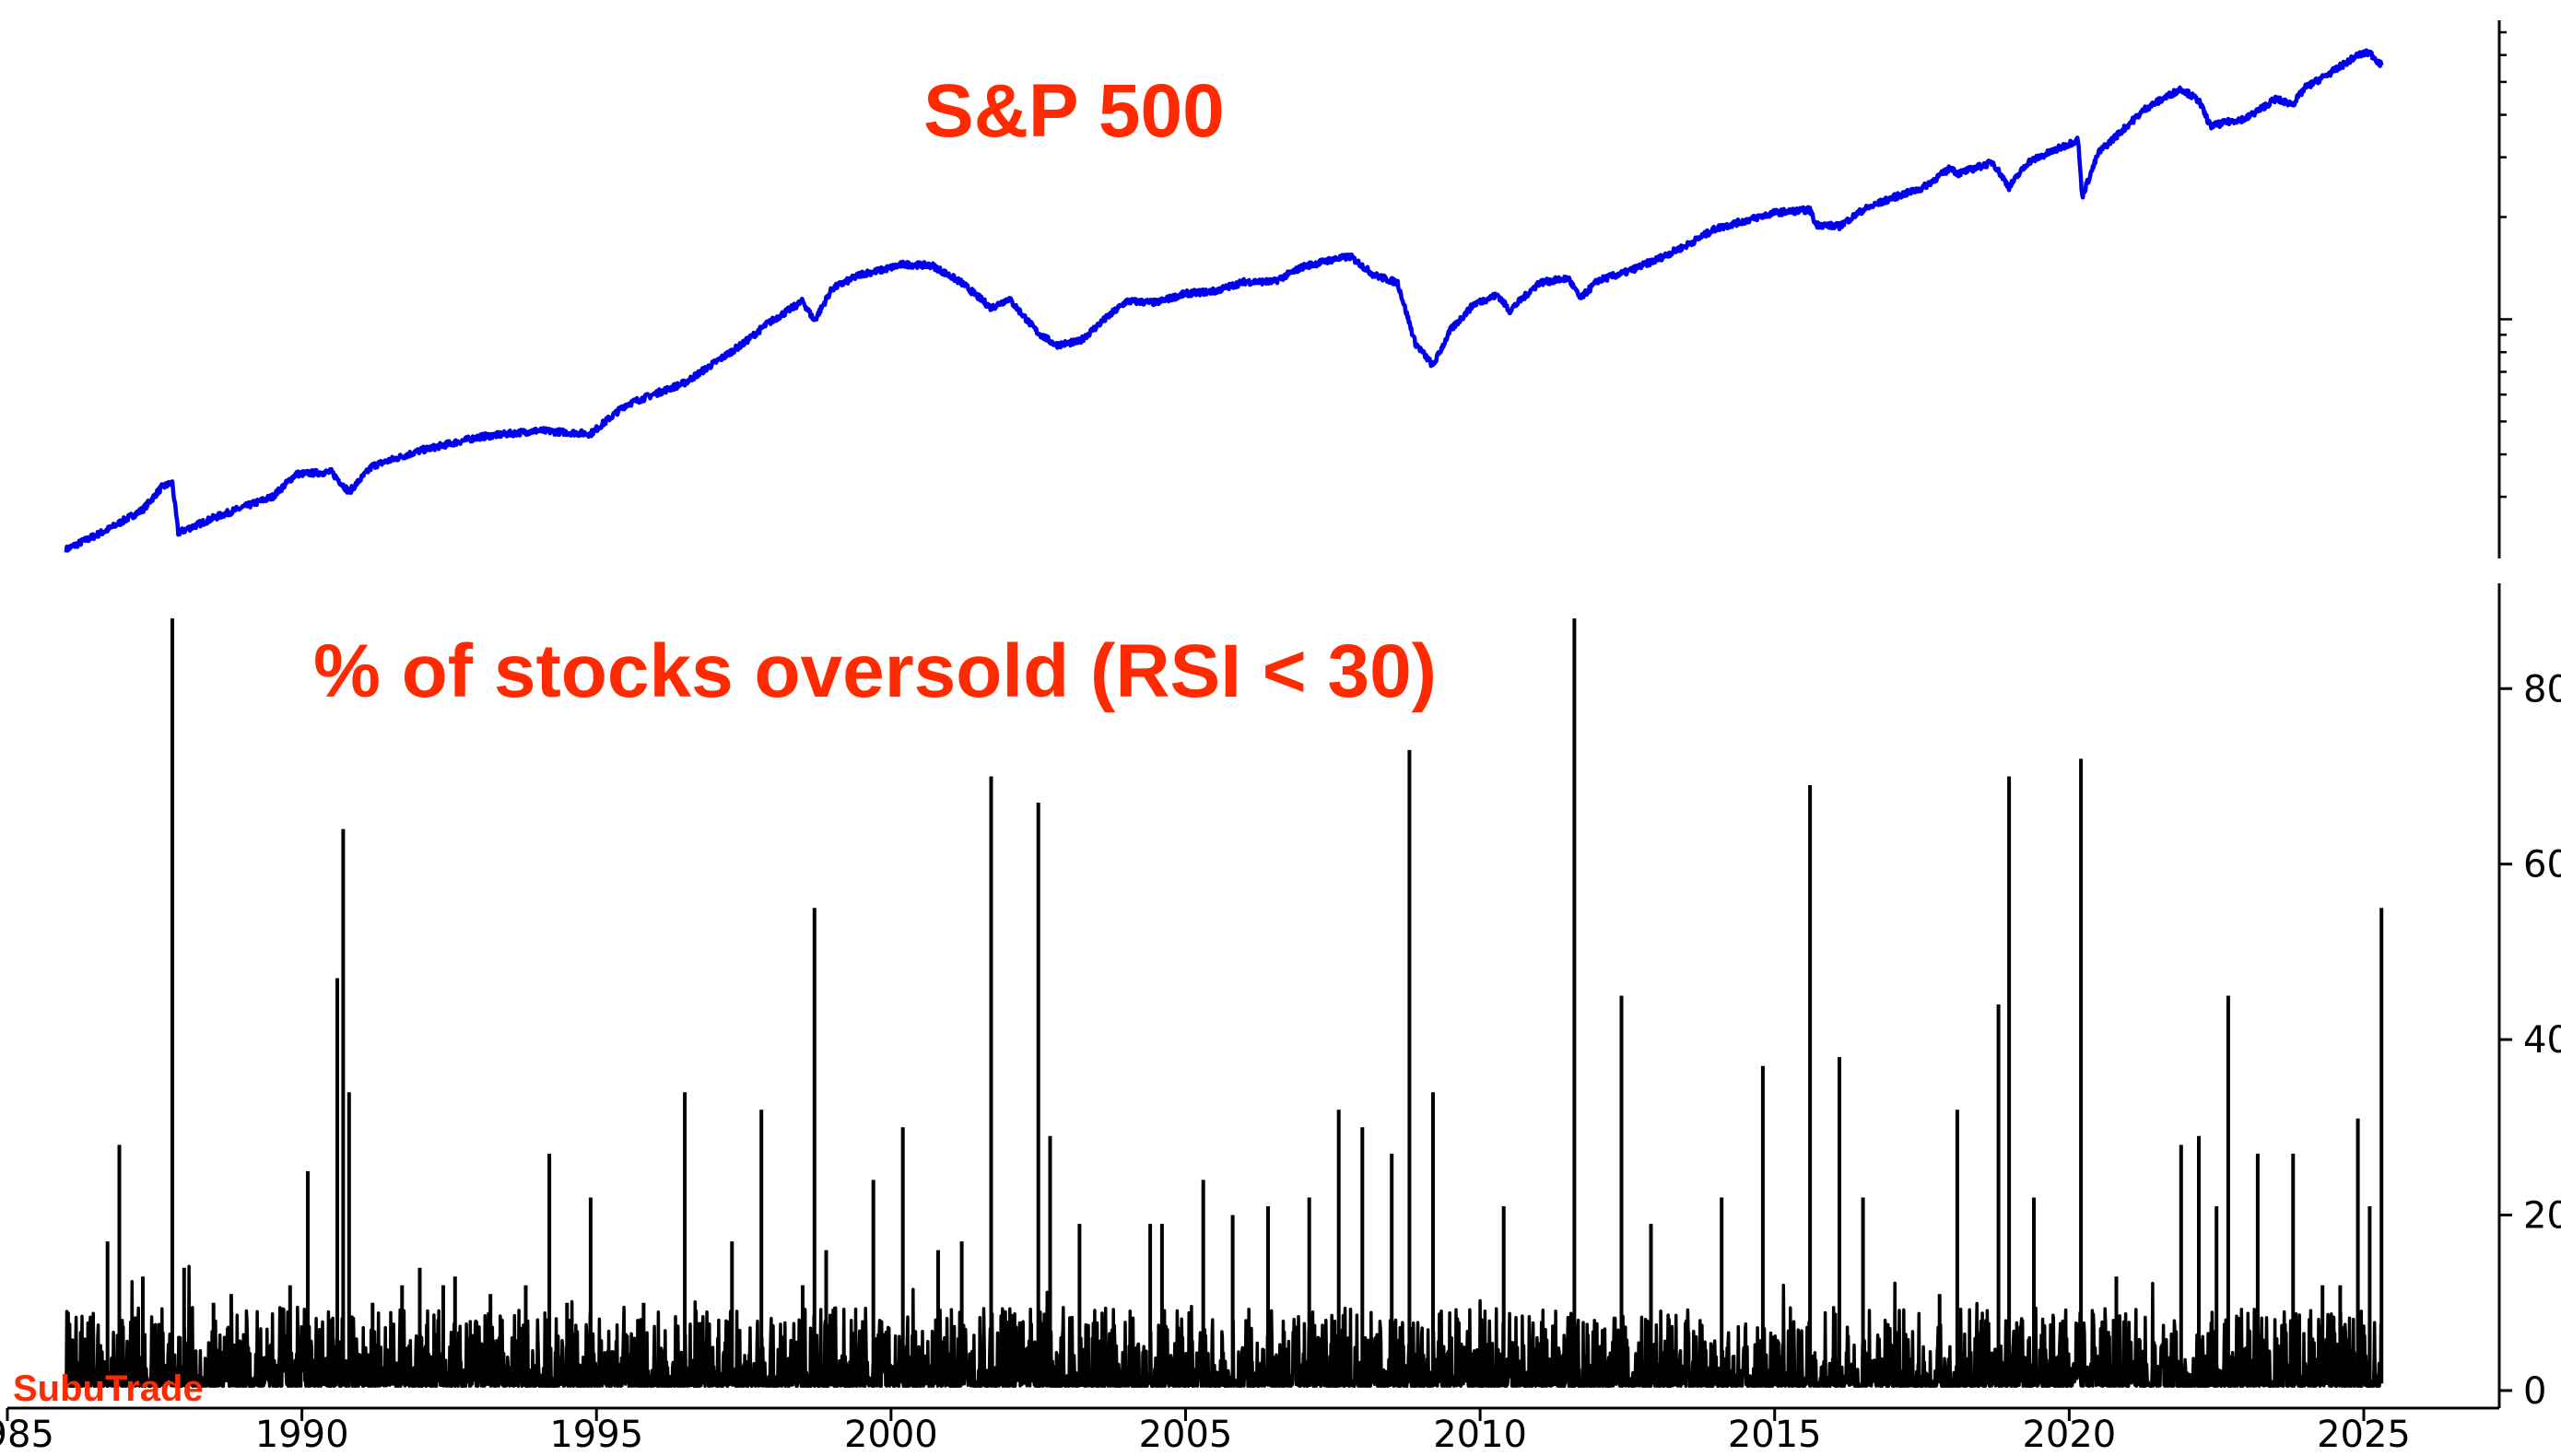 Image resolution: width=2561 pixels, height=1456 pixels. Describe the element at coordinates (1224, 1326) in the screenshot. I see `oversold-series-line` at that location.